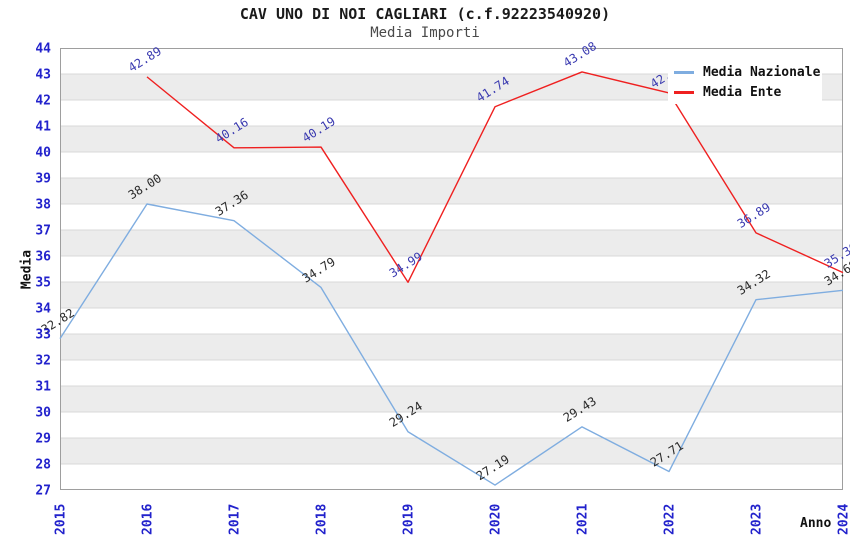 The image size is (850, 550). Describe the element at coordinates (43, 257) in the screenshot. I see `y-tick-label: 36` at that location.